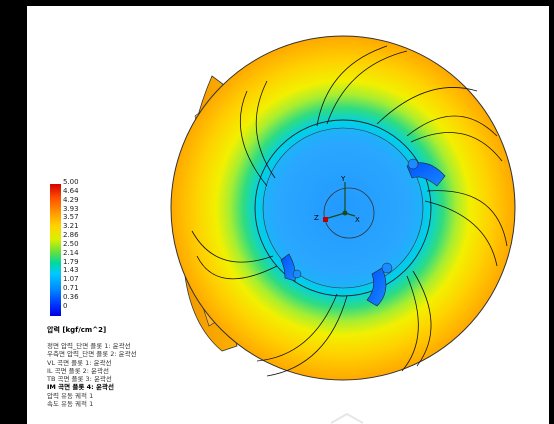 The height and width of the screenshot is (424, 554). I want to click on impeller-eye-ring, so click(343, 208).